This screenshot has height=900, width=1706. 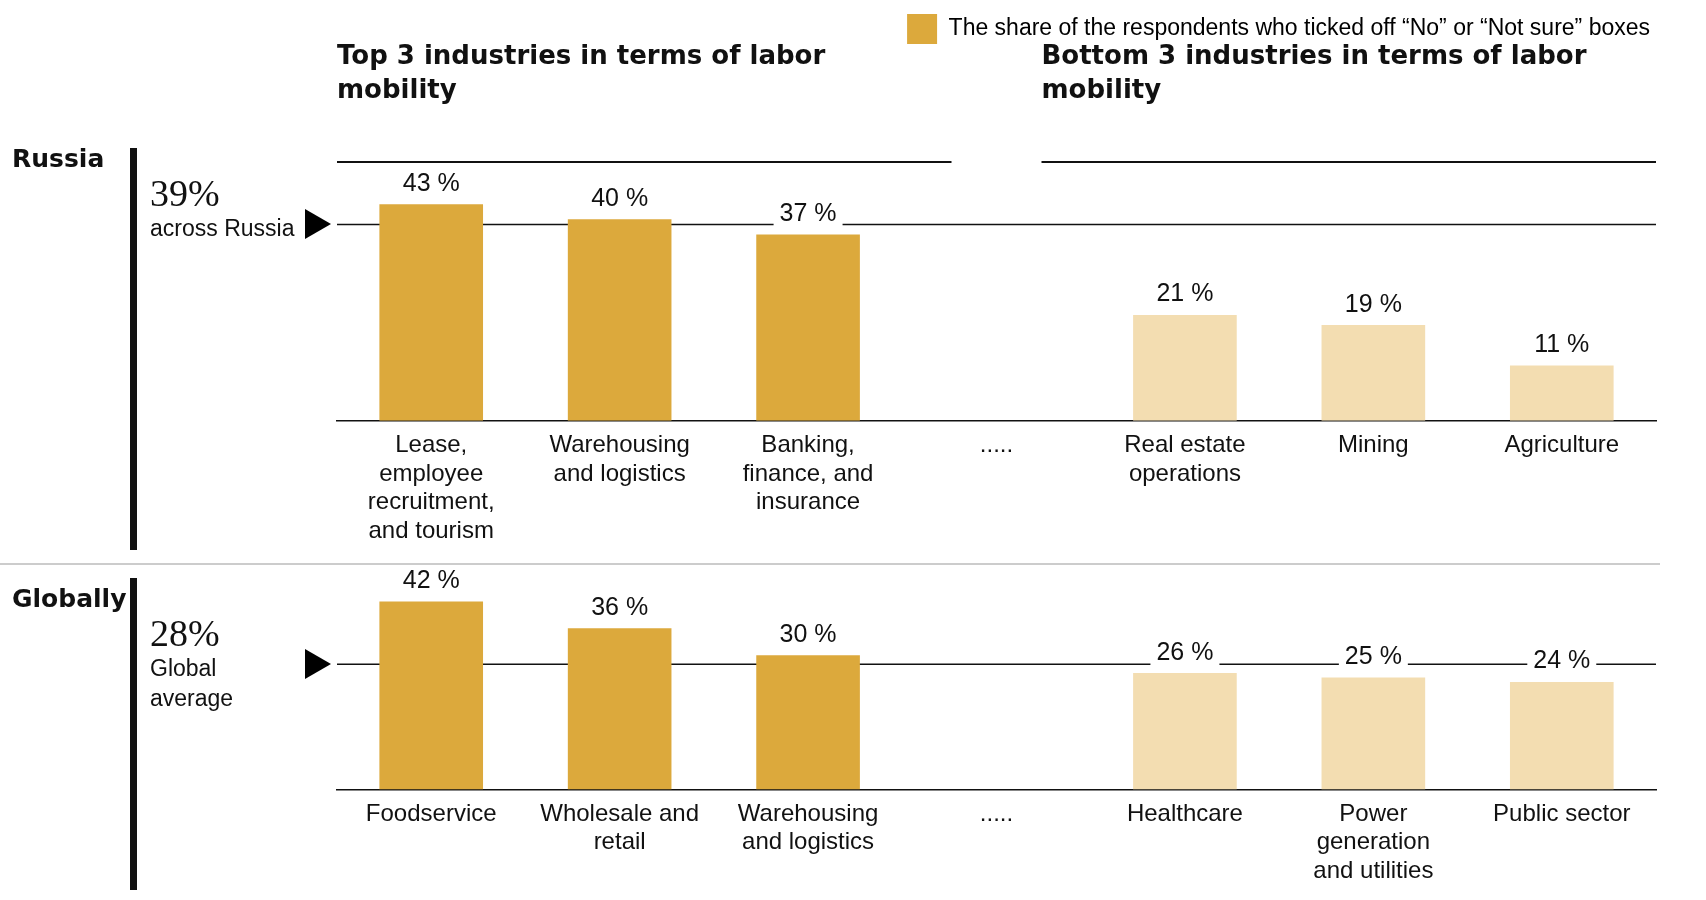 I want to click on x-tick-label: Healthcare, so click(x=1184, y=812).